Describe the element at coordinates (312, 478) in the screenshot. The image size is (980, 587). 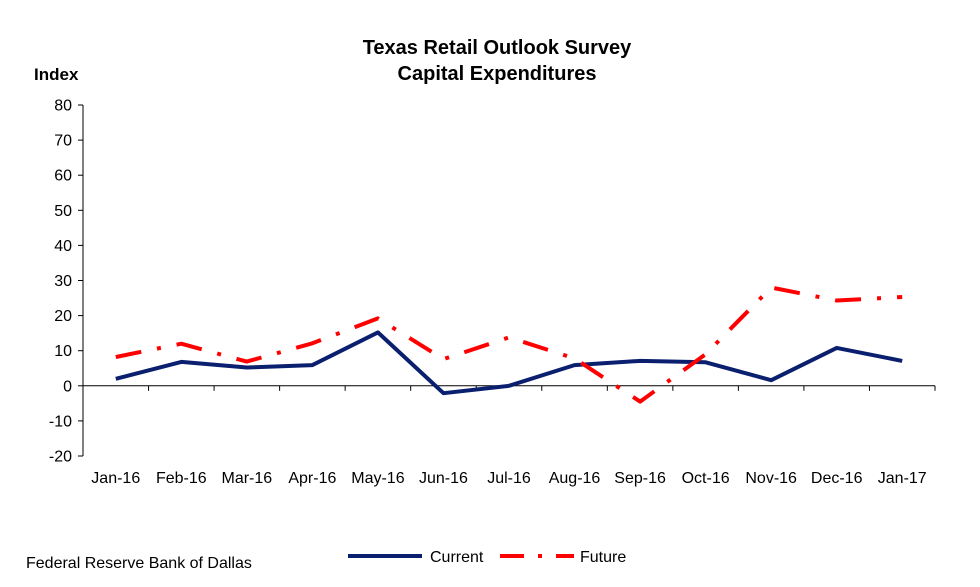
I see `x-tick-label: Apr-16` at that location.